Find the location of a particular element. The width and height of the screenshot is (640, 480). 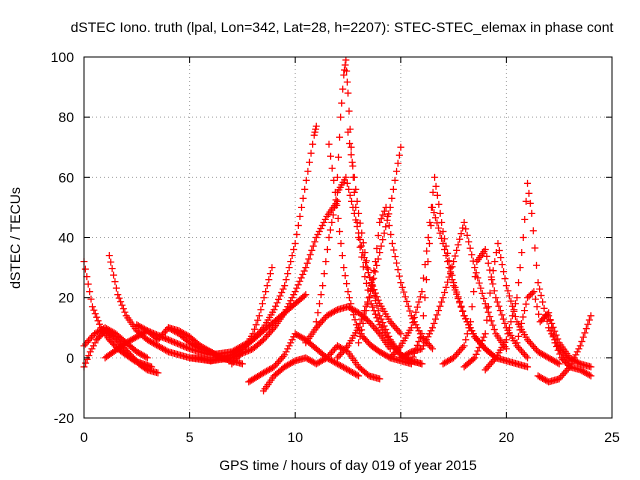

y-axis-label: dSTEC / TECUs is located at coordinates (15, 238).